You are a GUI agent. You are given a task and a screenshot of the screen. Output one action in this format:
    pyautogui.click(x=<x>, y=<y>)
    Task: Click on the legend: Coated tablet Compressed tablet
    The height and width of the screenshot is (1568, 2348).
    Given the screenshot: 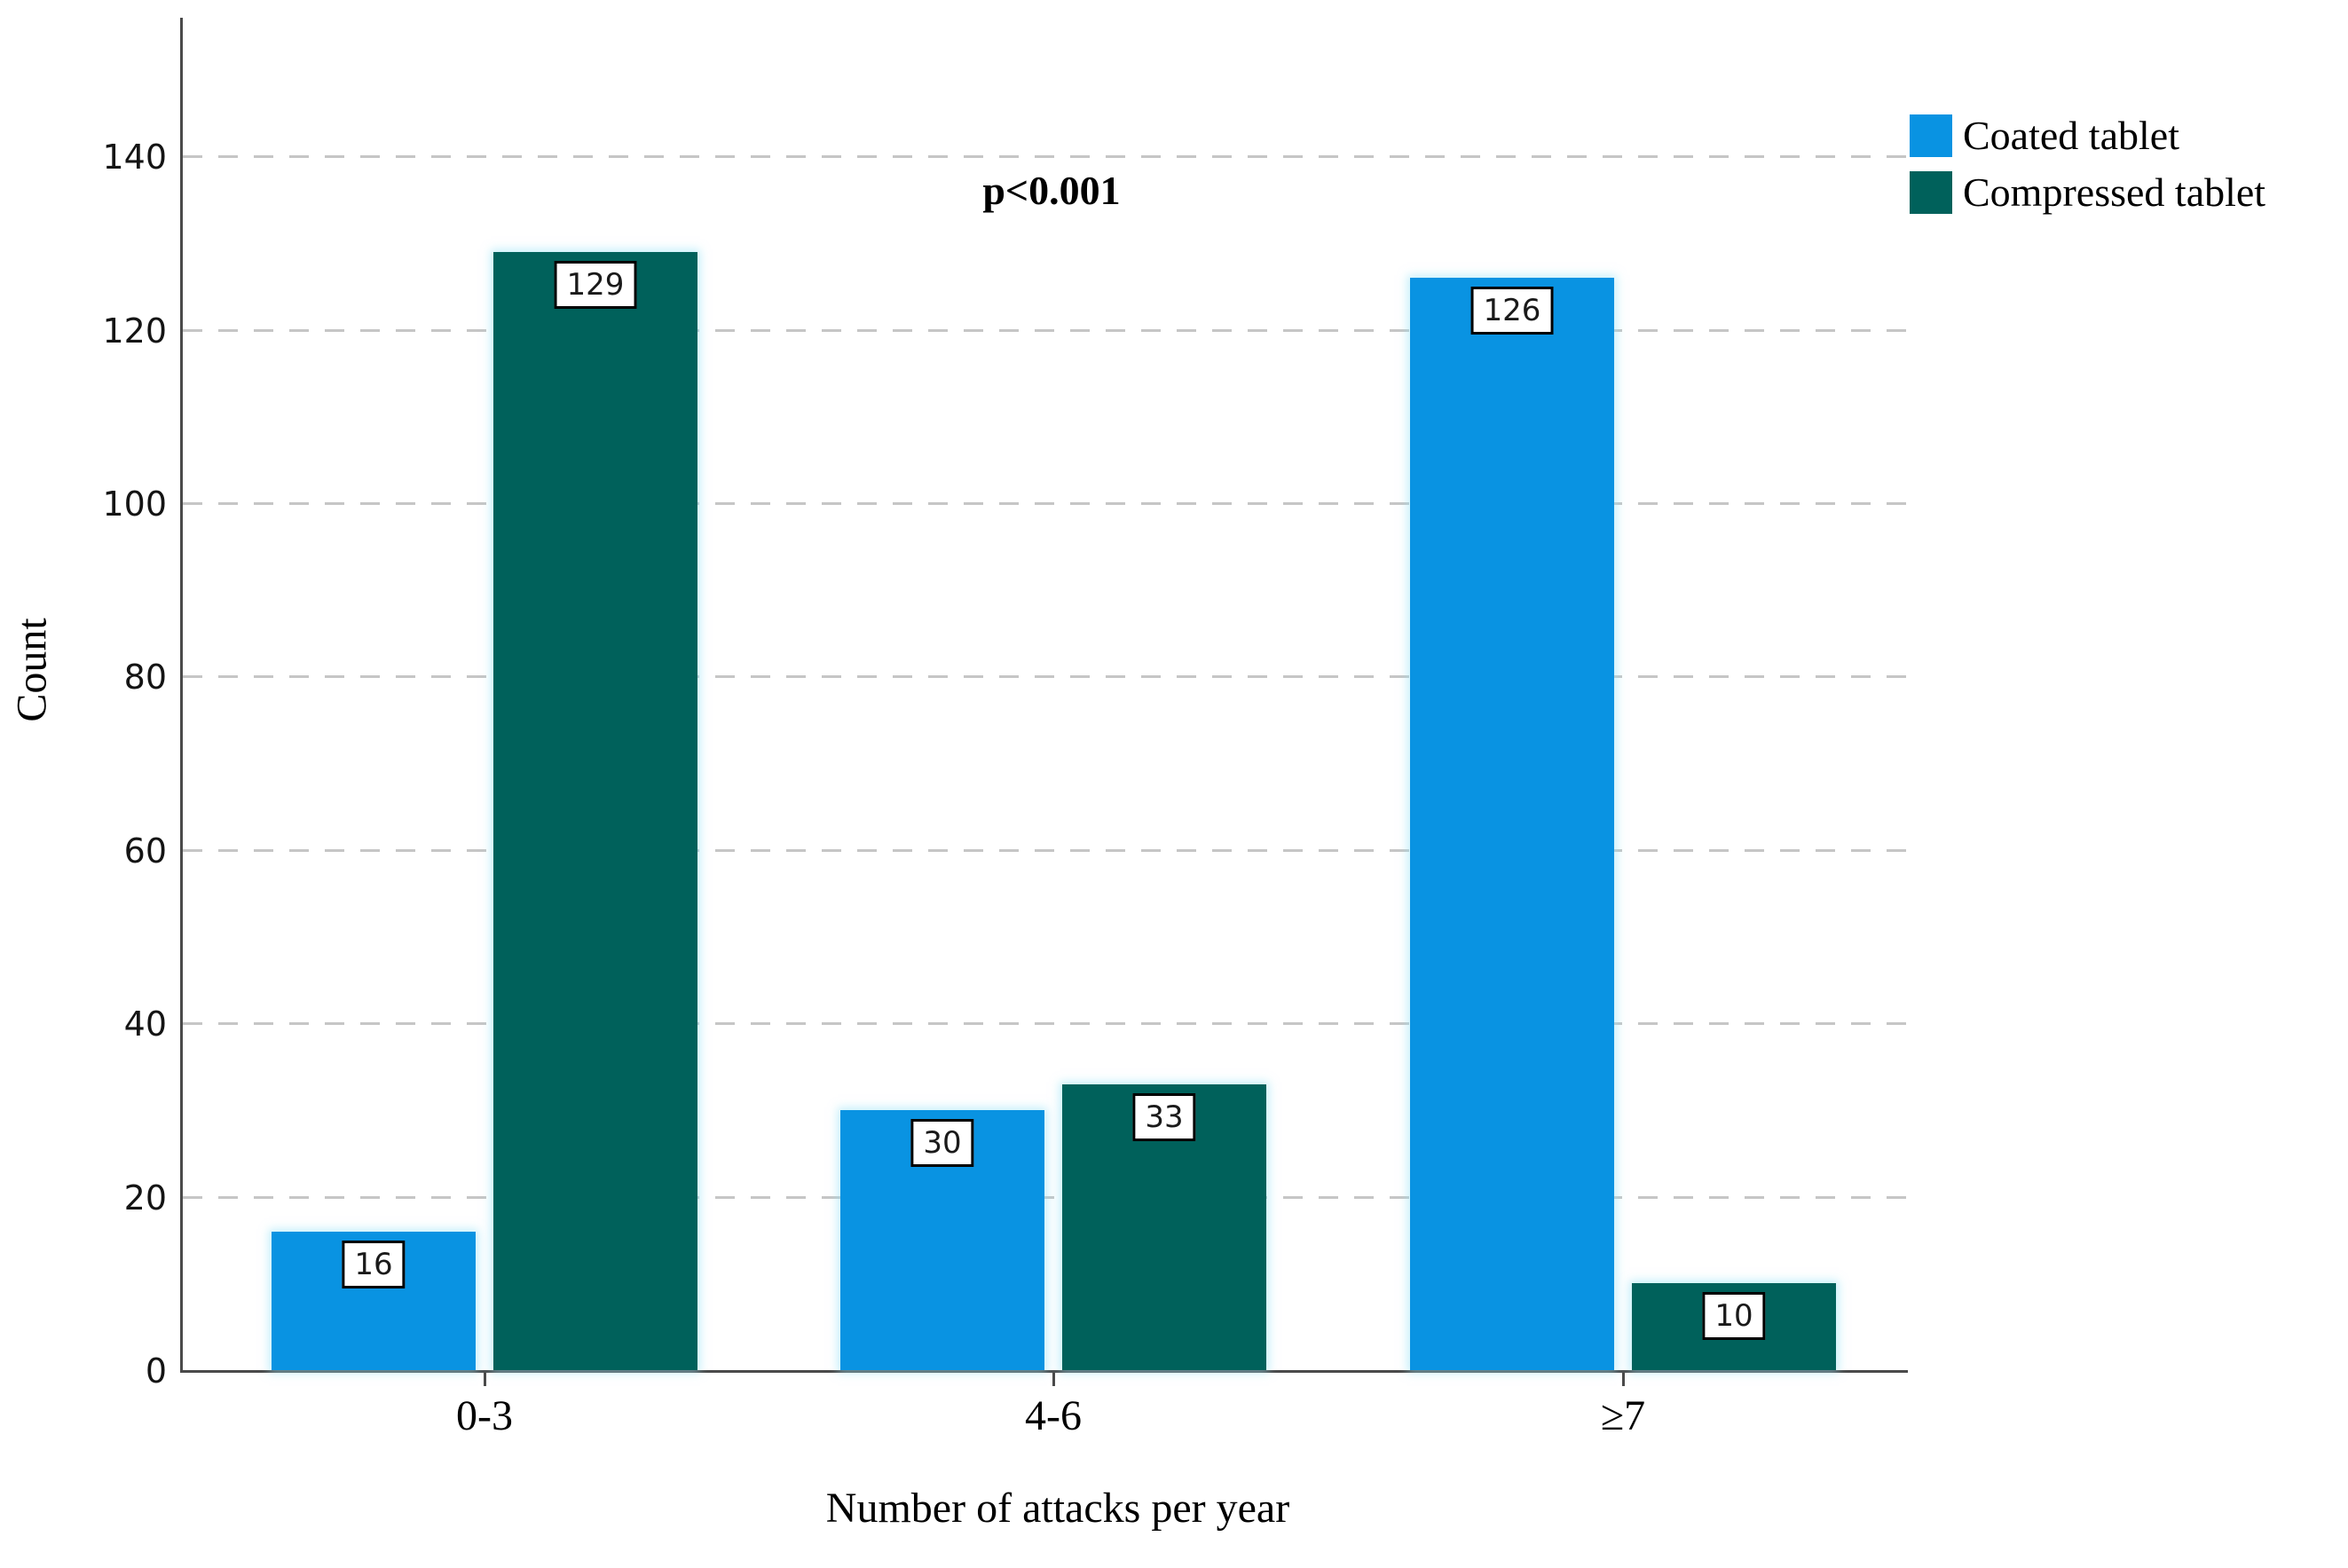 What is the action you would take?
    pyautogui.click(x=2090, y=171)
    